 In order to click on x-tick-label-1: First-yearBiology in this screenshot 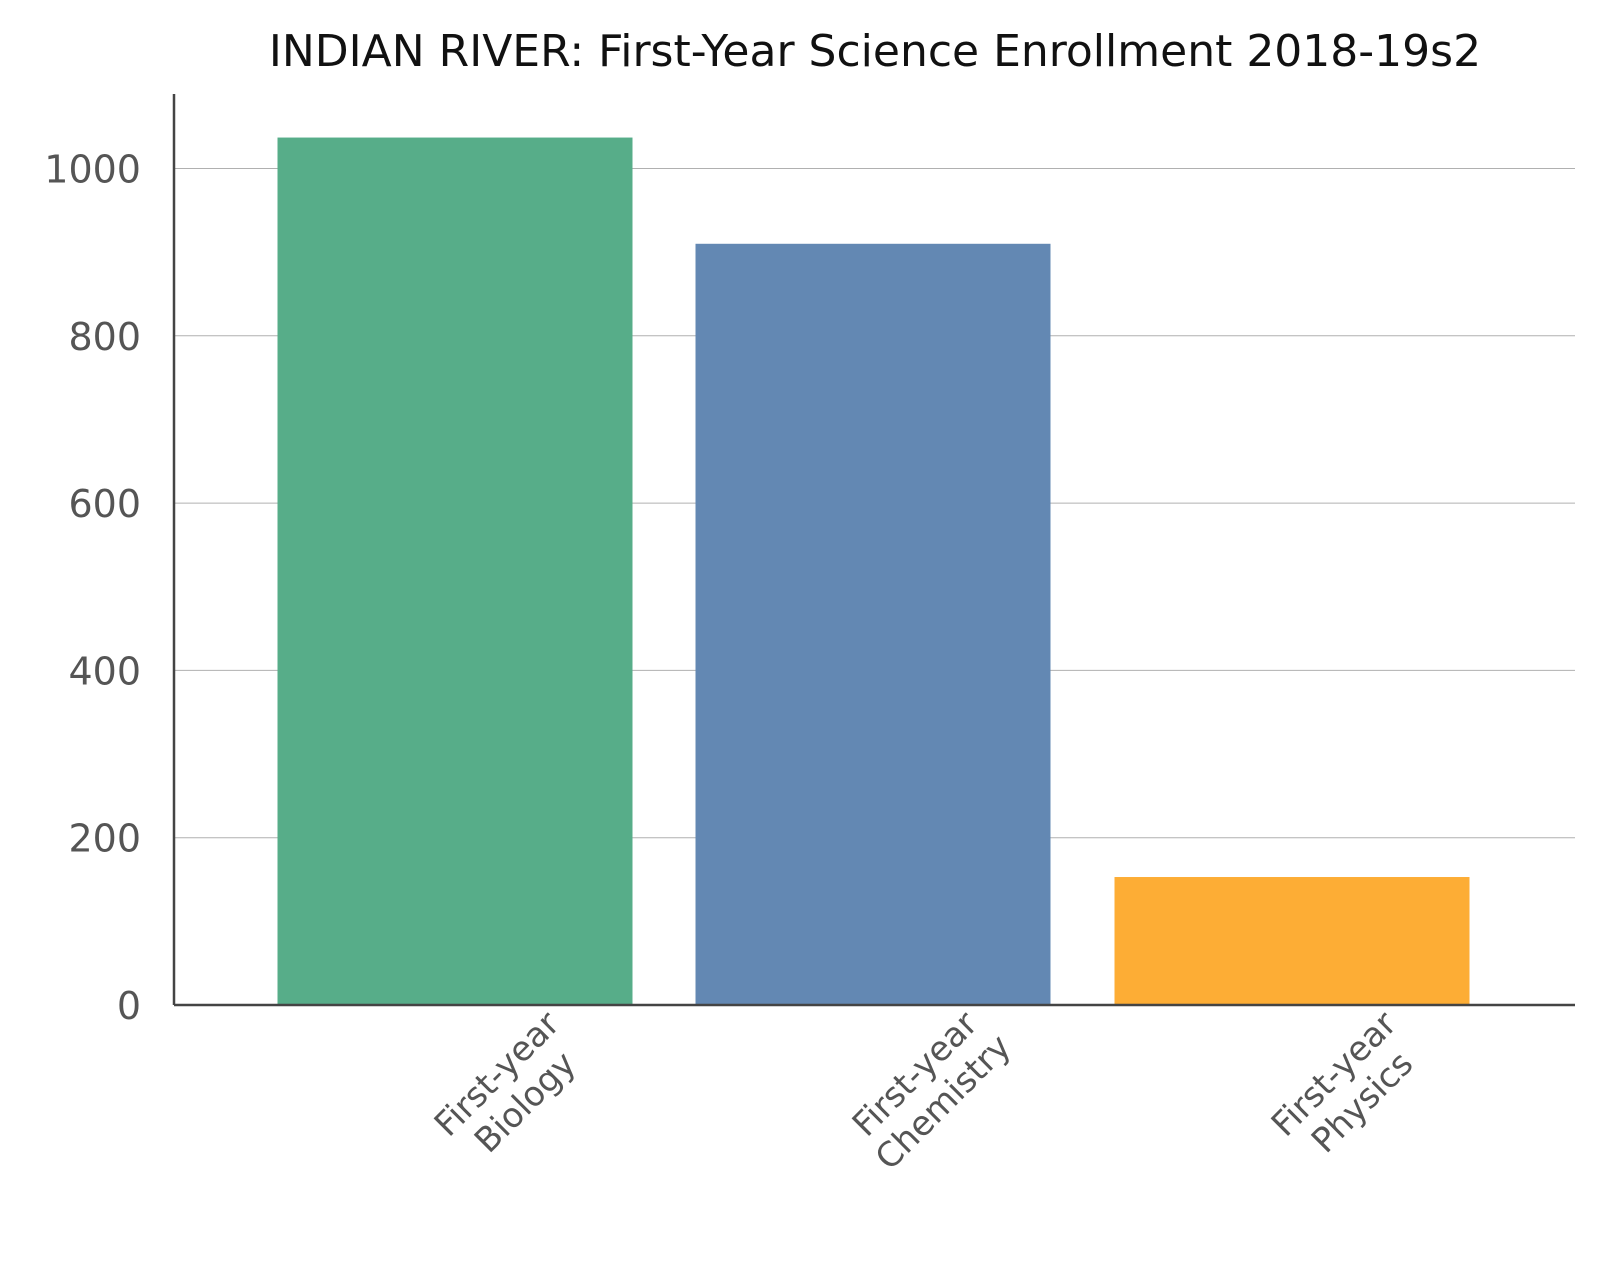, I will do `click(511, 1088)`.